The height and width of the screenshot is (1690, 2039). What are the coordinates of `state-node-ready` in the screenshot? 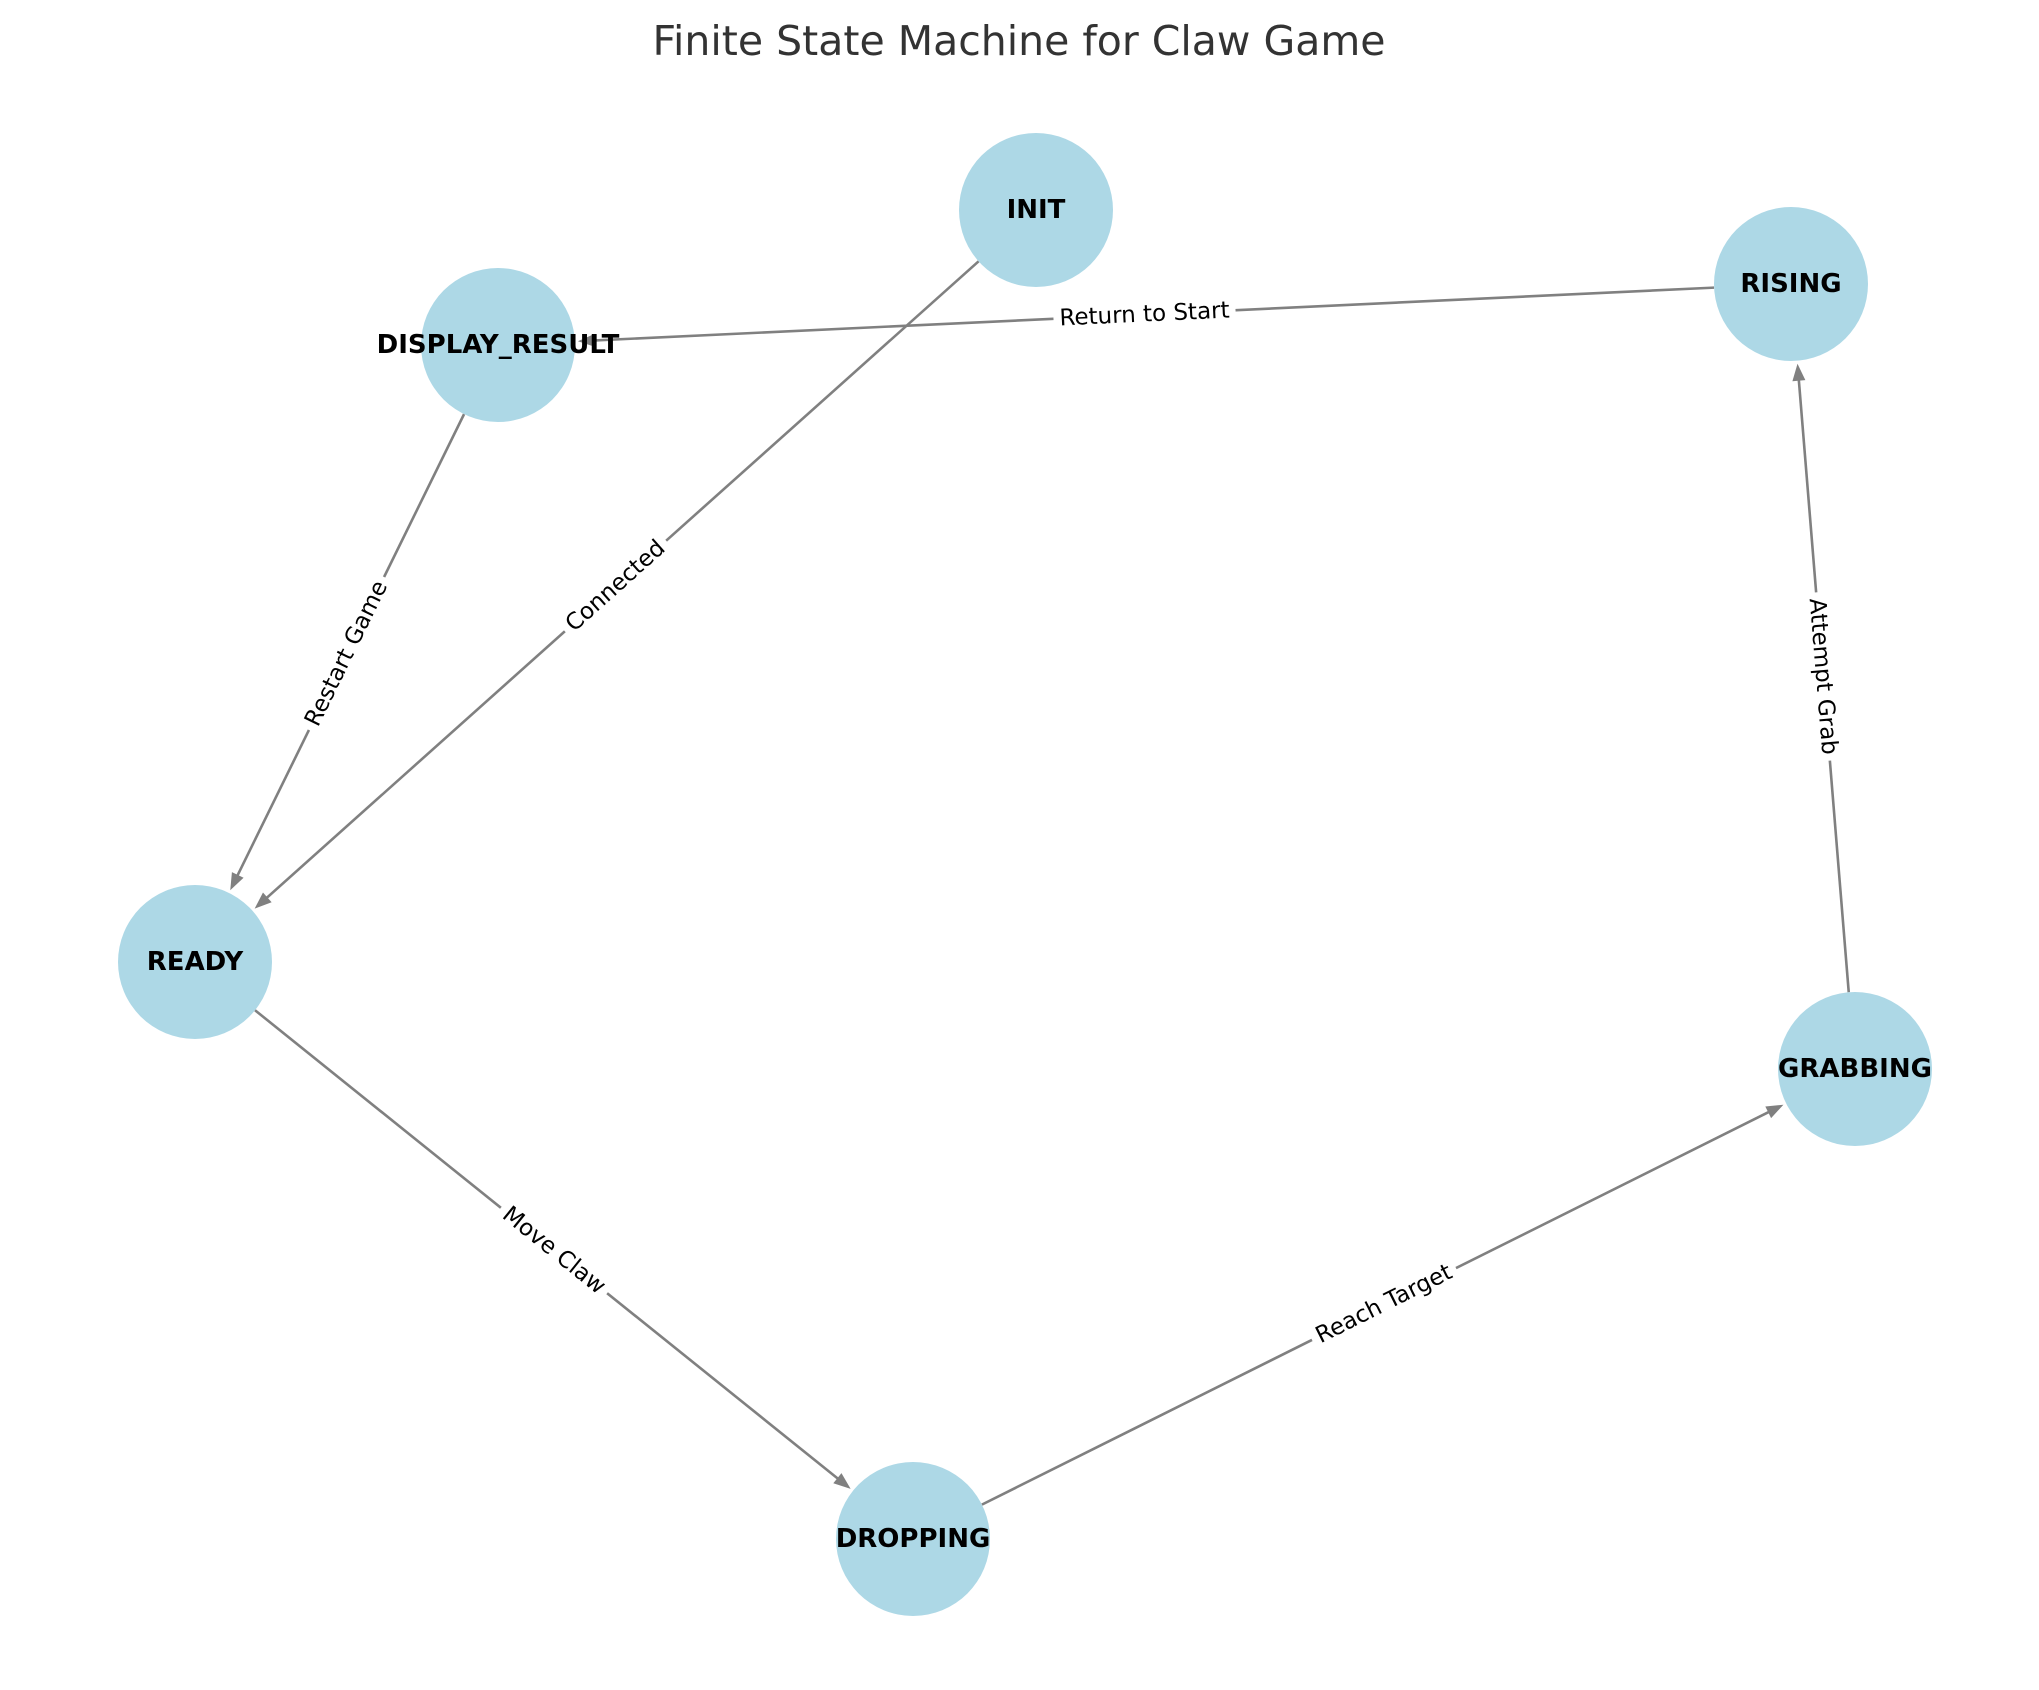 It's located at (195, 962).